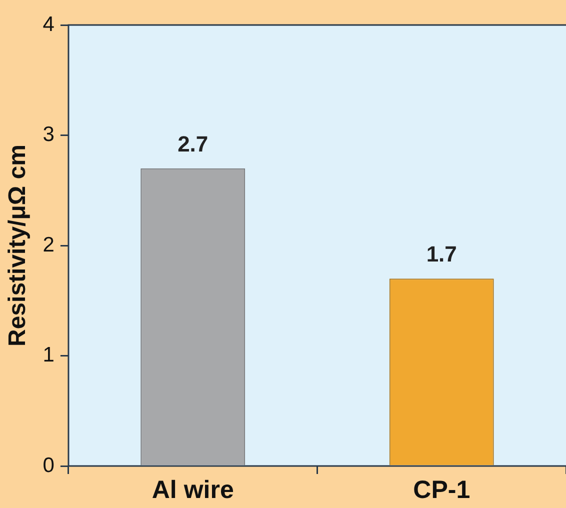 The height and width of the screenshot is (508, 566). I want to click on y-tick-label: 0, so click(48, 465).